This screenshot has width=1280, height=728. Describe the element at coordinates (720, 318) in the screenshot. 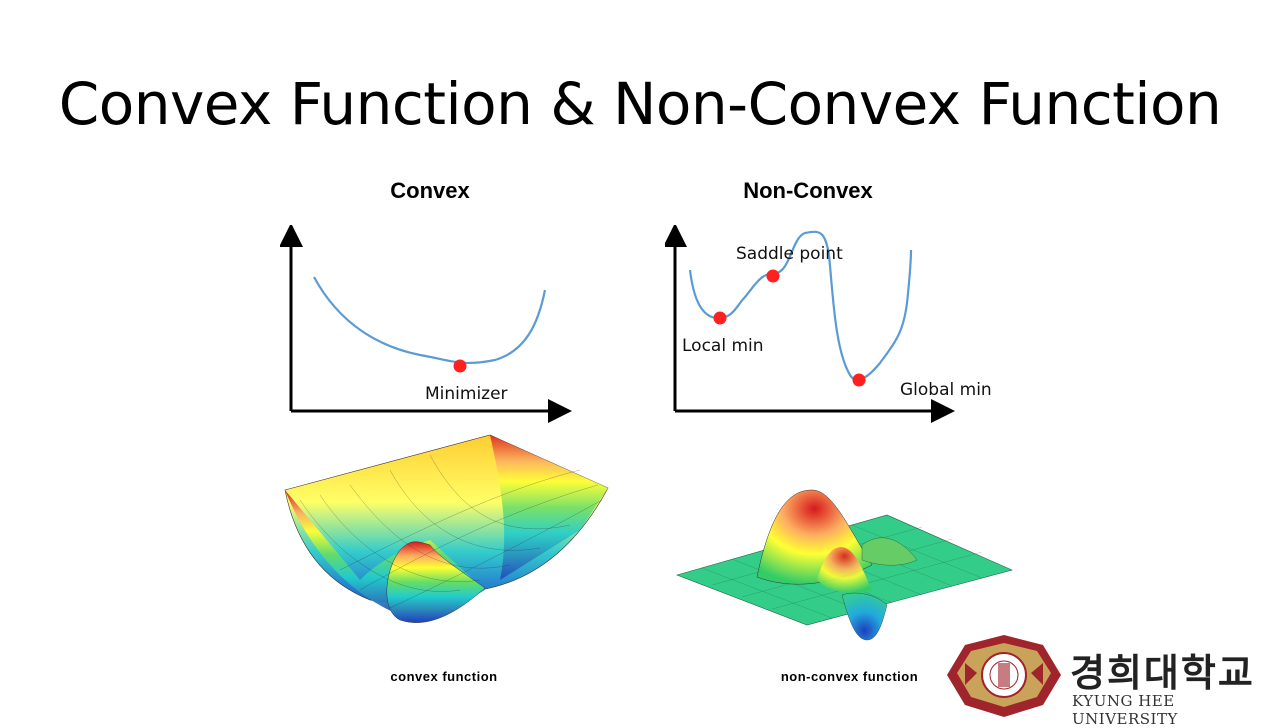

I see `local-min-point` at that location.